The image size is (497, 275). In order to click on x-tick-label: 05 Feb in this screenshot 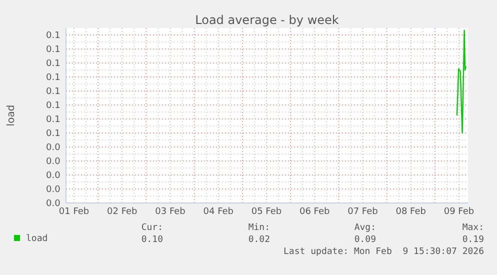, I will do `click(266, 212)`.